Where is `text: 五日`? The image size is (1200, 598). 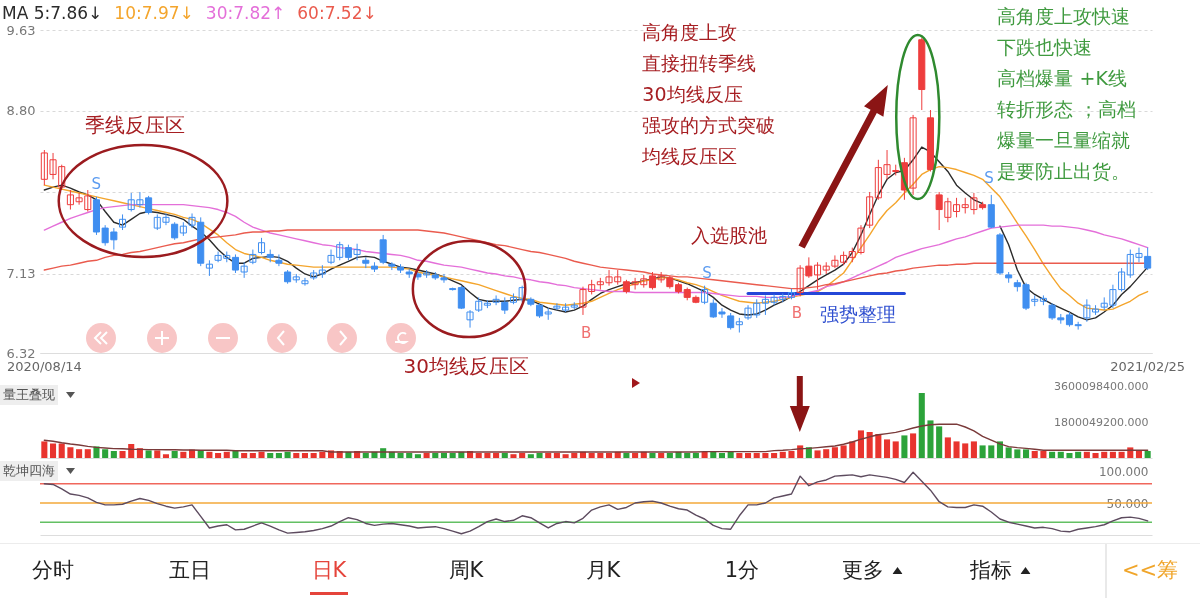 text: 五日 is located at coordinates (190, 570).